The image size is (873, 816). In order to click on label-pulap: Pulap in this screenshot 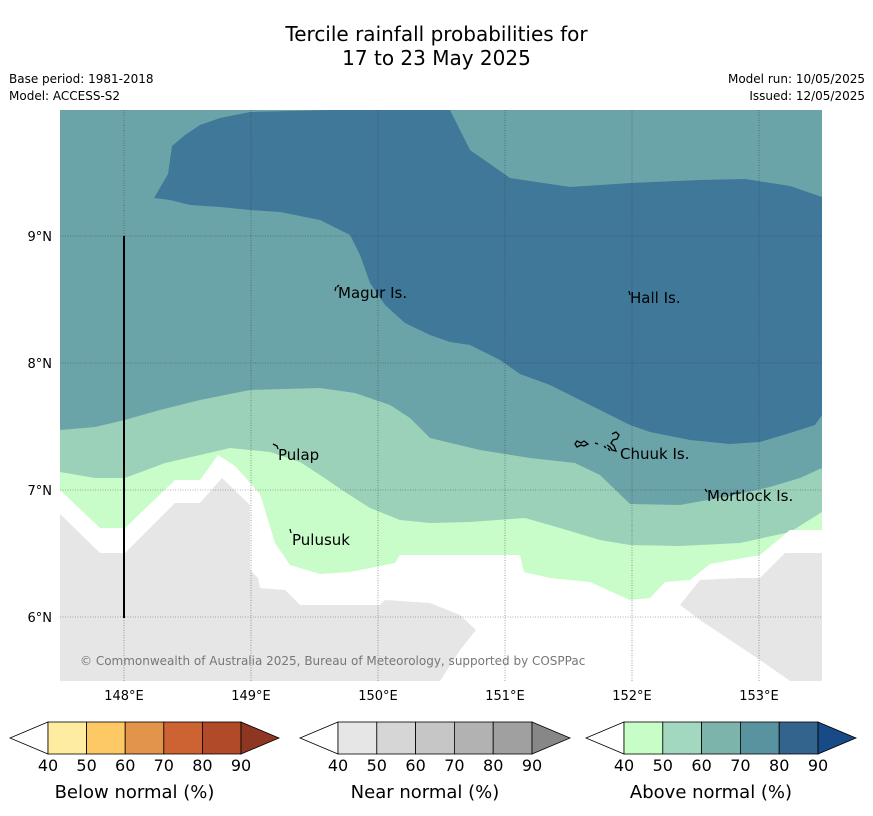, I will do `click(298, 455)`.